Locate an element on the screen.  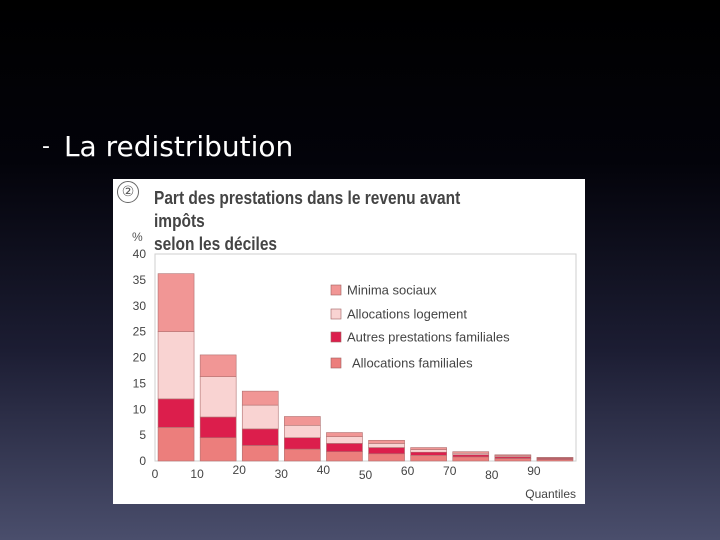
x-tick-label: 10 is located at coordinates (197, 474).